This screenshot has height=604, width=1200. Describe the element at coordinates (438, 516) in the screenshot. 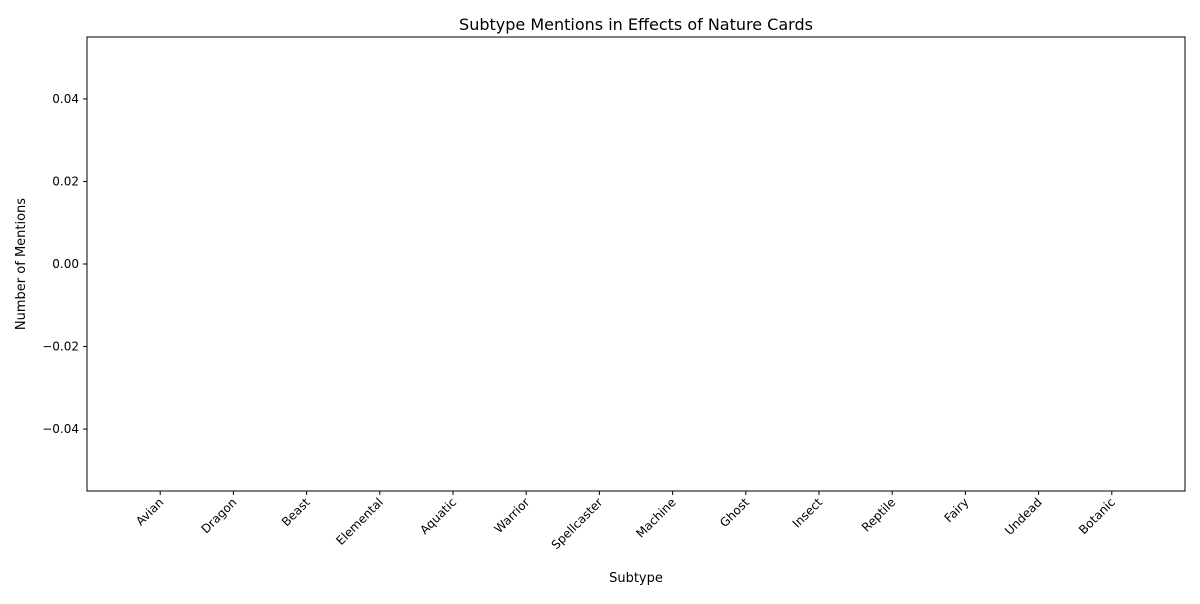

I see `x-tick-label-aquatic: Aquatic` at that location.